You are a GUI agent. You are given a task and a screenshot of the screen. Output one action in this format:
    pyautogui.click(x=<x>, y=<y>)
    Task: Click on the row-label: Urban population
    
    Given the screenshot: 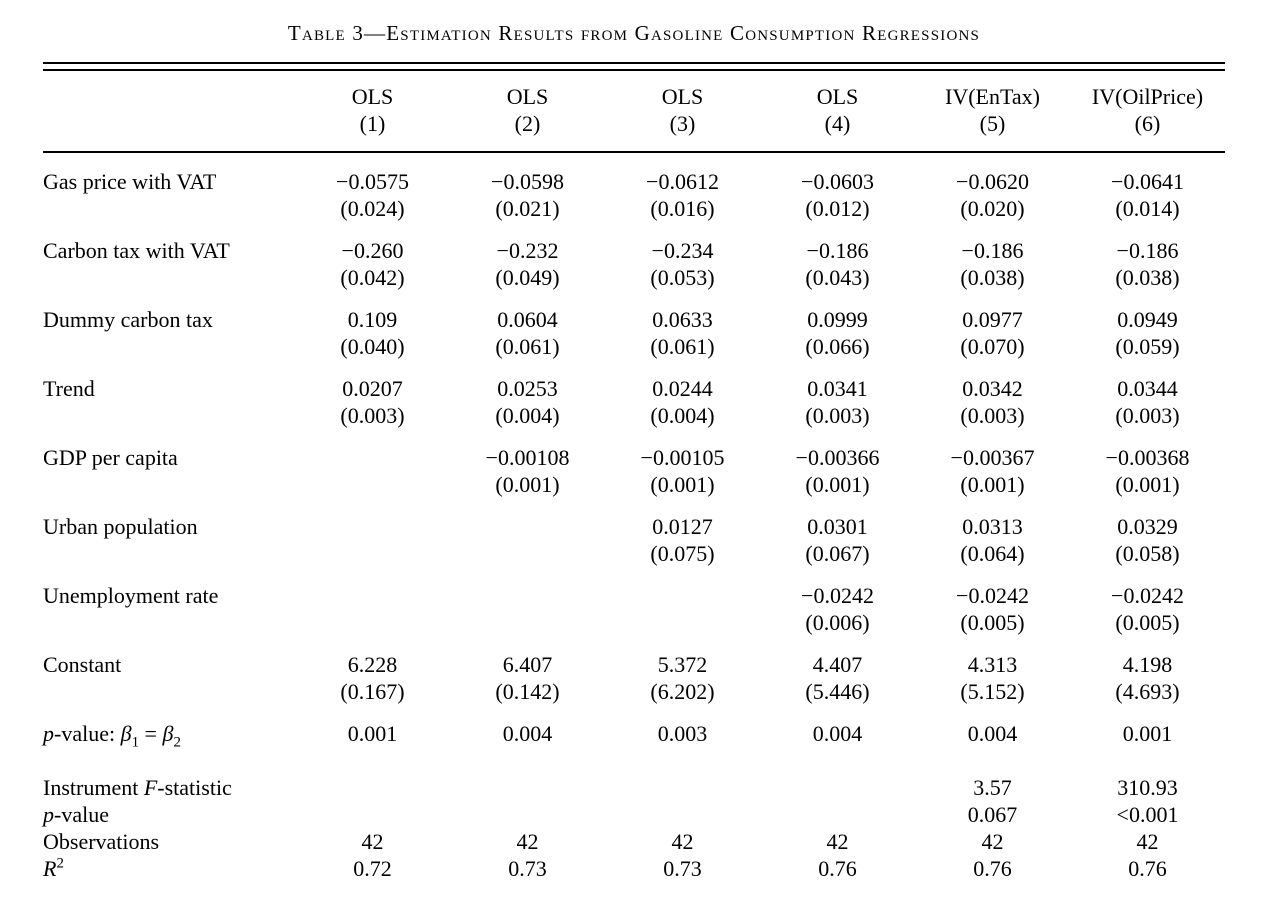 What is the action you would take?
    pyautogui.click(x=120, y=526)
    